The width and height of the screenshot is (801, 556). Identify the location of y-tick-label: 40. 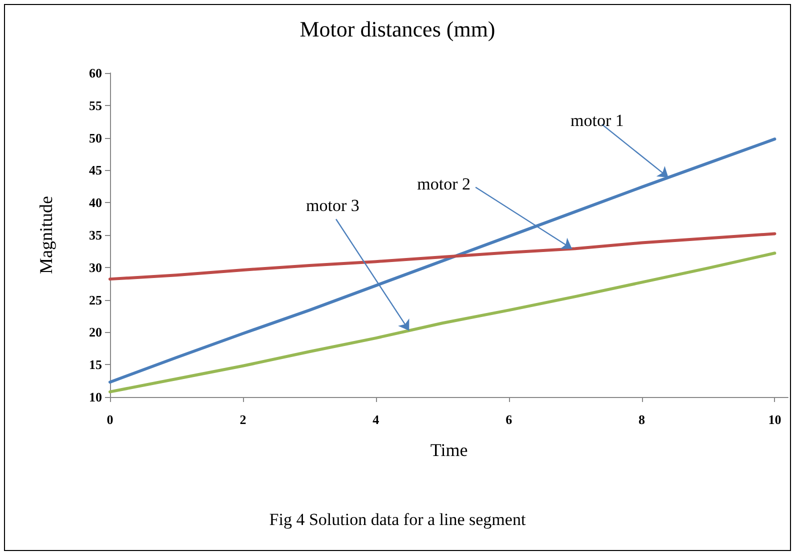
(95, 202).